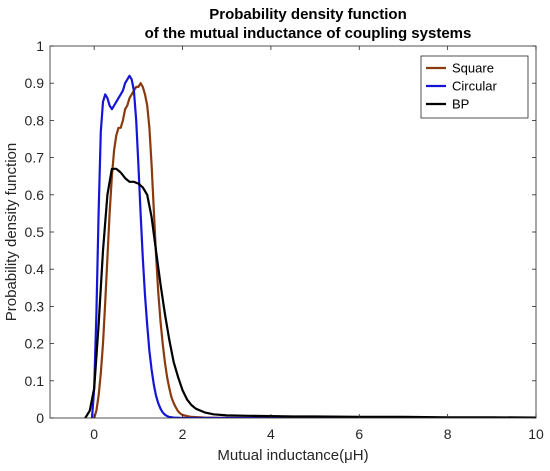 Image resolution: width=550 pixels, height=471 pixels. Describe the element at coordinates (40, 46) in the screenshot. I see `y-tick-label: 1` at that location.